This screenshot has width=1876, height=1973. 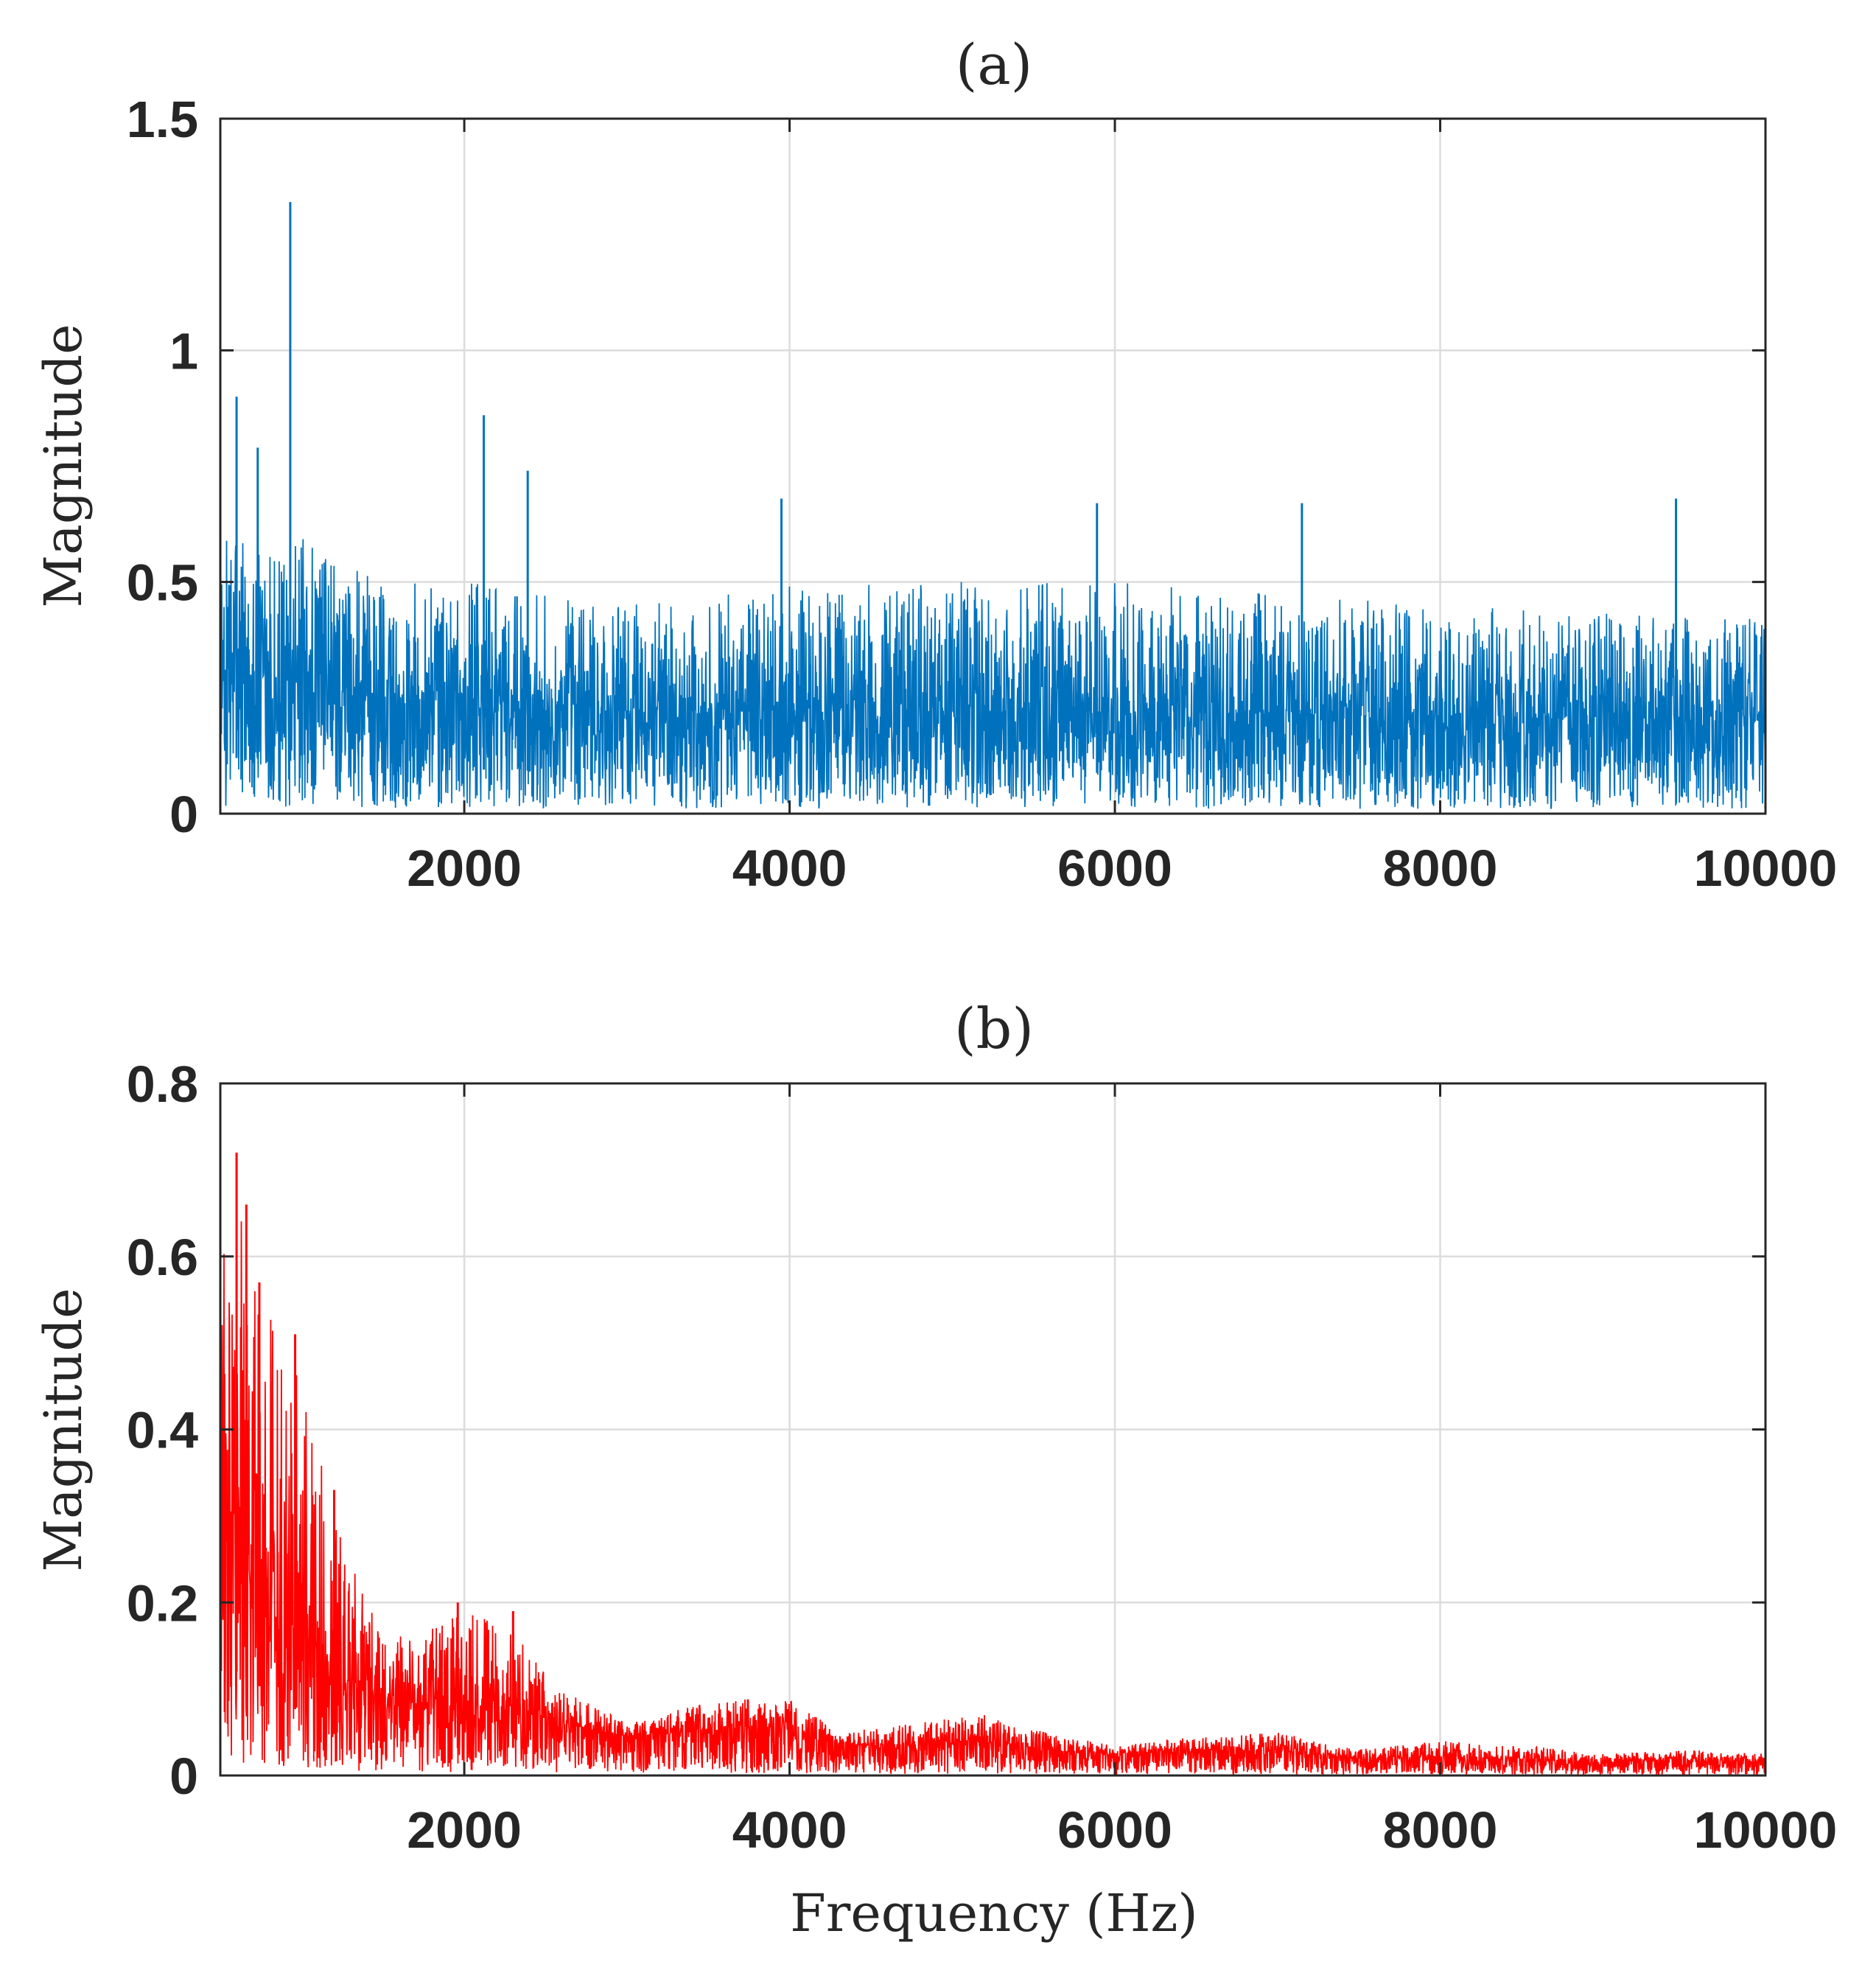 What do you see at coordinates (994, 1028) in the screenshot?
I see `panel-b-title: (b)` at bounding box center [994, 1028].